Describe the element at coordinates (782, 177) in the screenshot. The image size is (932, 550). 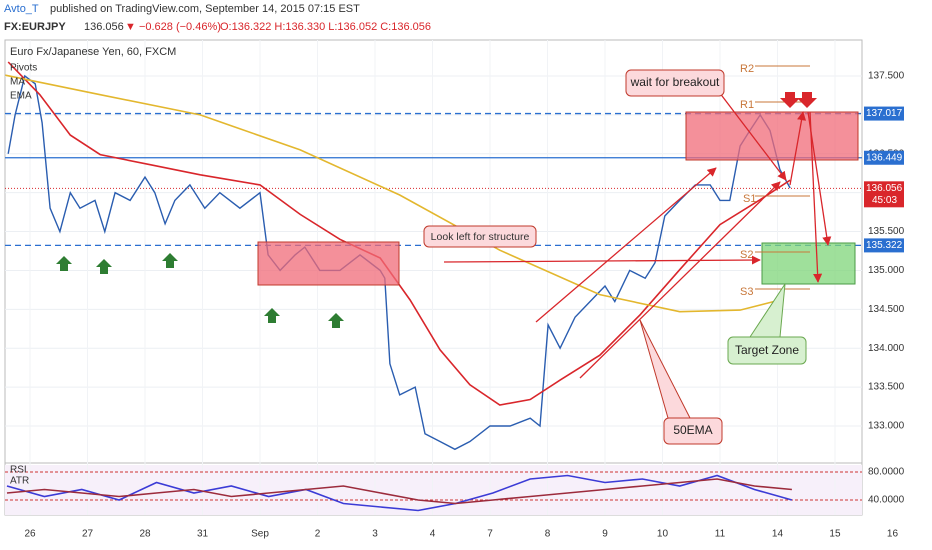
I see `pivot-lines` at that location.